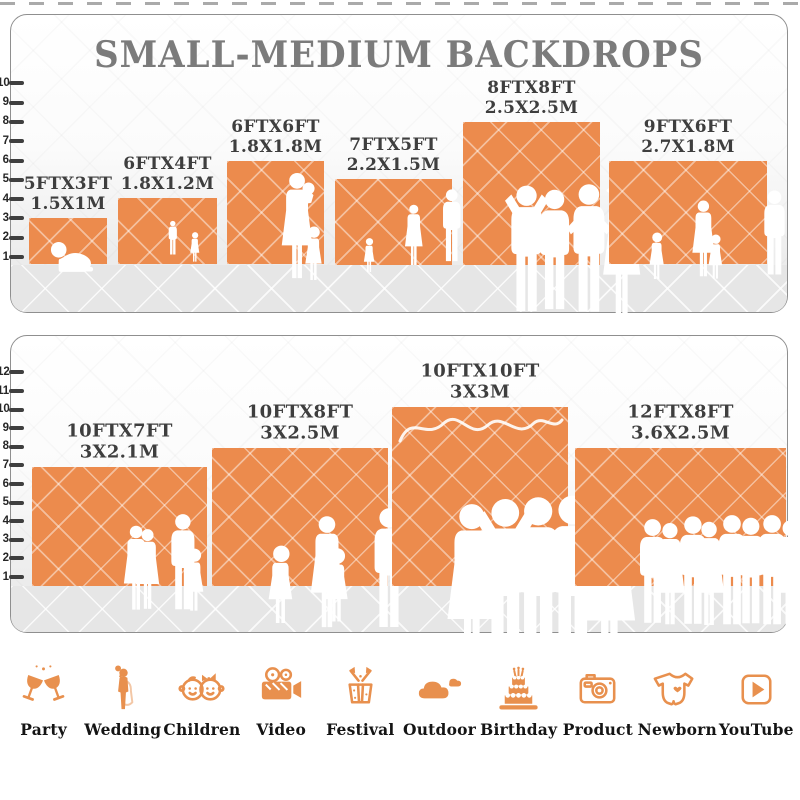 The image size is (800, 800). What do you see at coordinates (202, 687) in the screenshot?
I see `children-icon` at bounding box center [202, 687].